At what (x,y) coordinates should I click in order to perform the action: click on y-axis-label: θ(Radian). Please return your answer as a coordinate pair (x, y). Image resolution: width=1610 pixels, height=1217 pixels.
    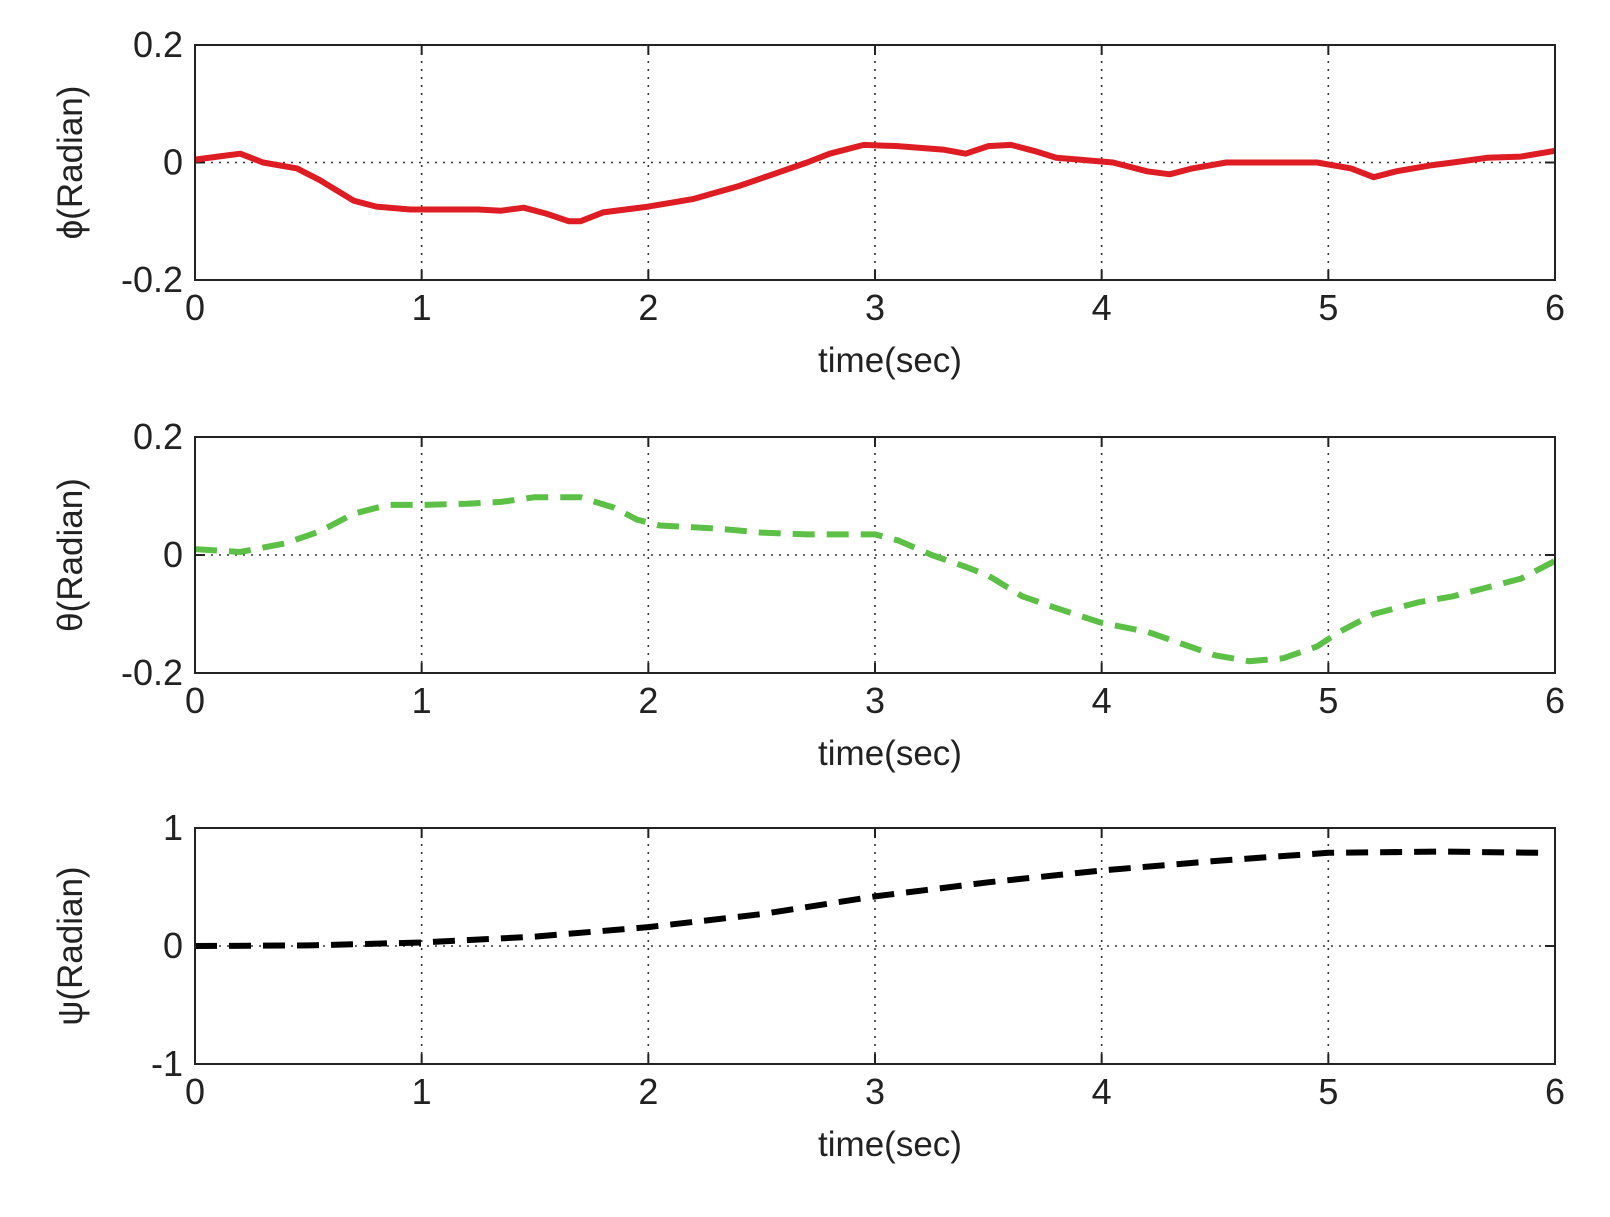
    Looking at the image, I should click on (70, 555).